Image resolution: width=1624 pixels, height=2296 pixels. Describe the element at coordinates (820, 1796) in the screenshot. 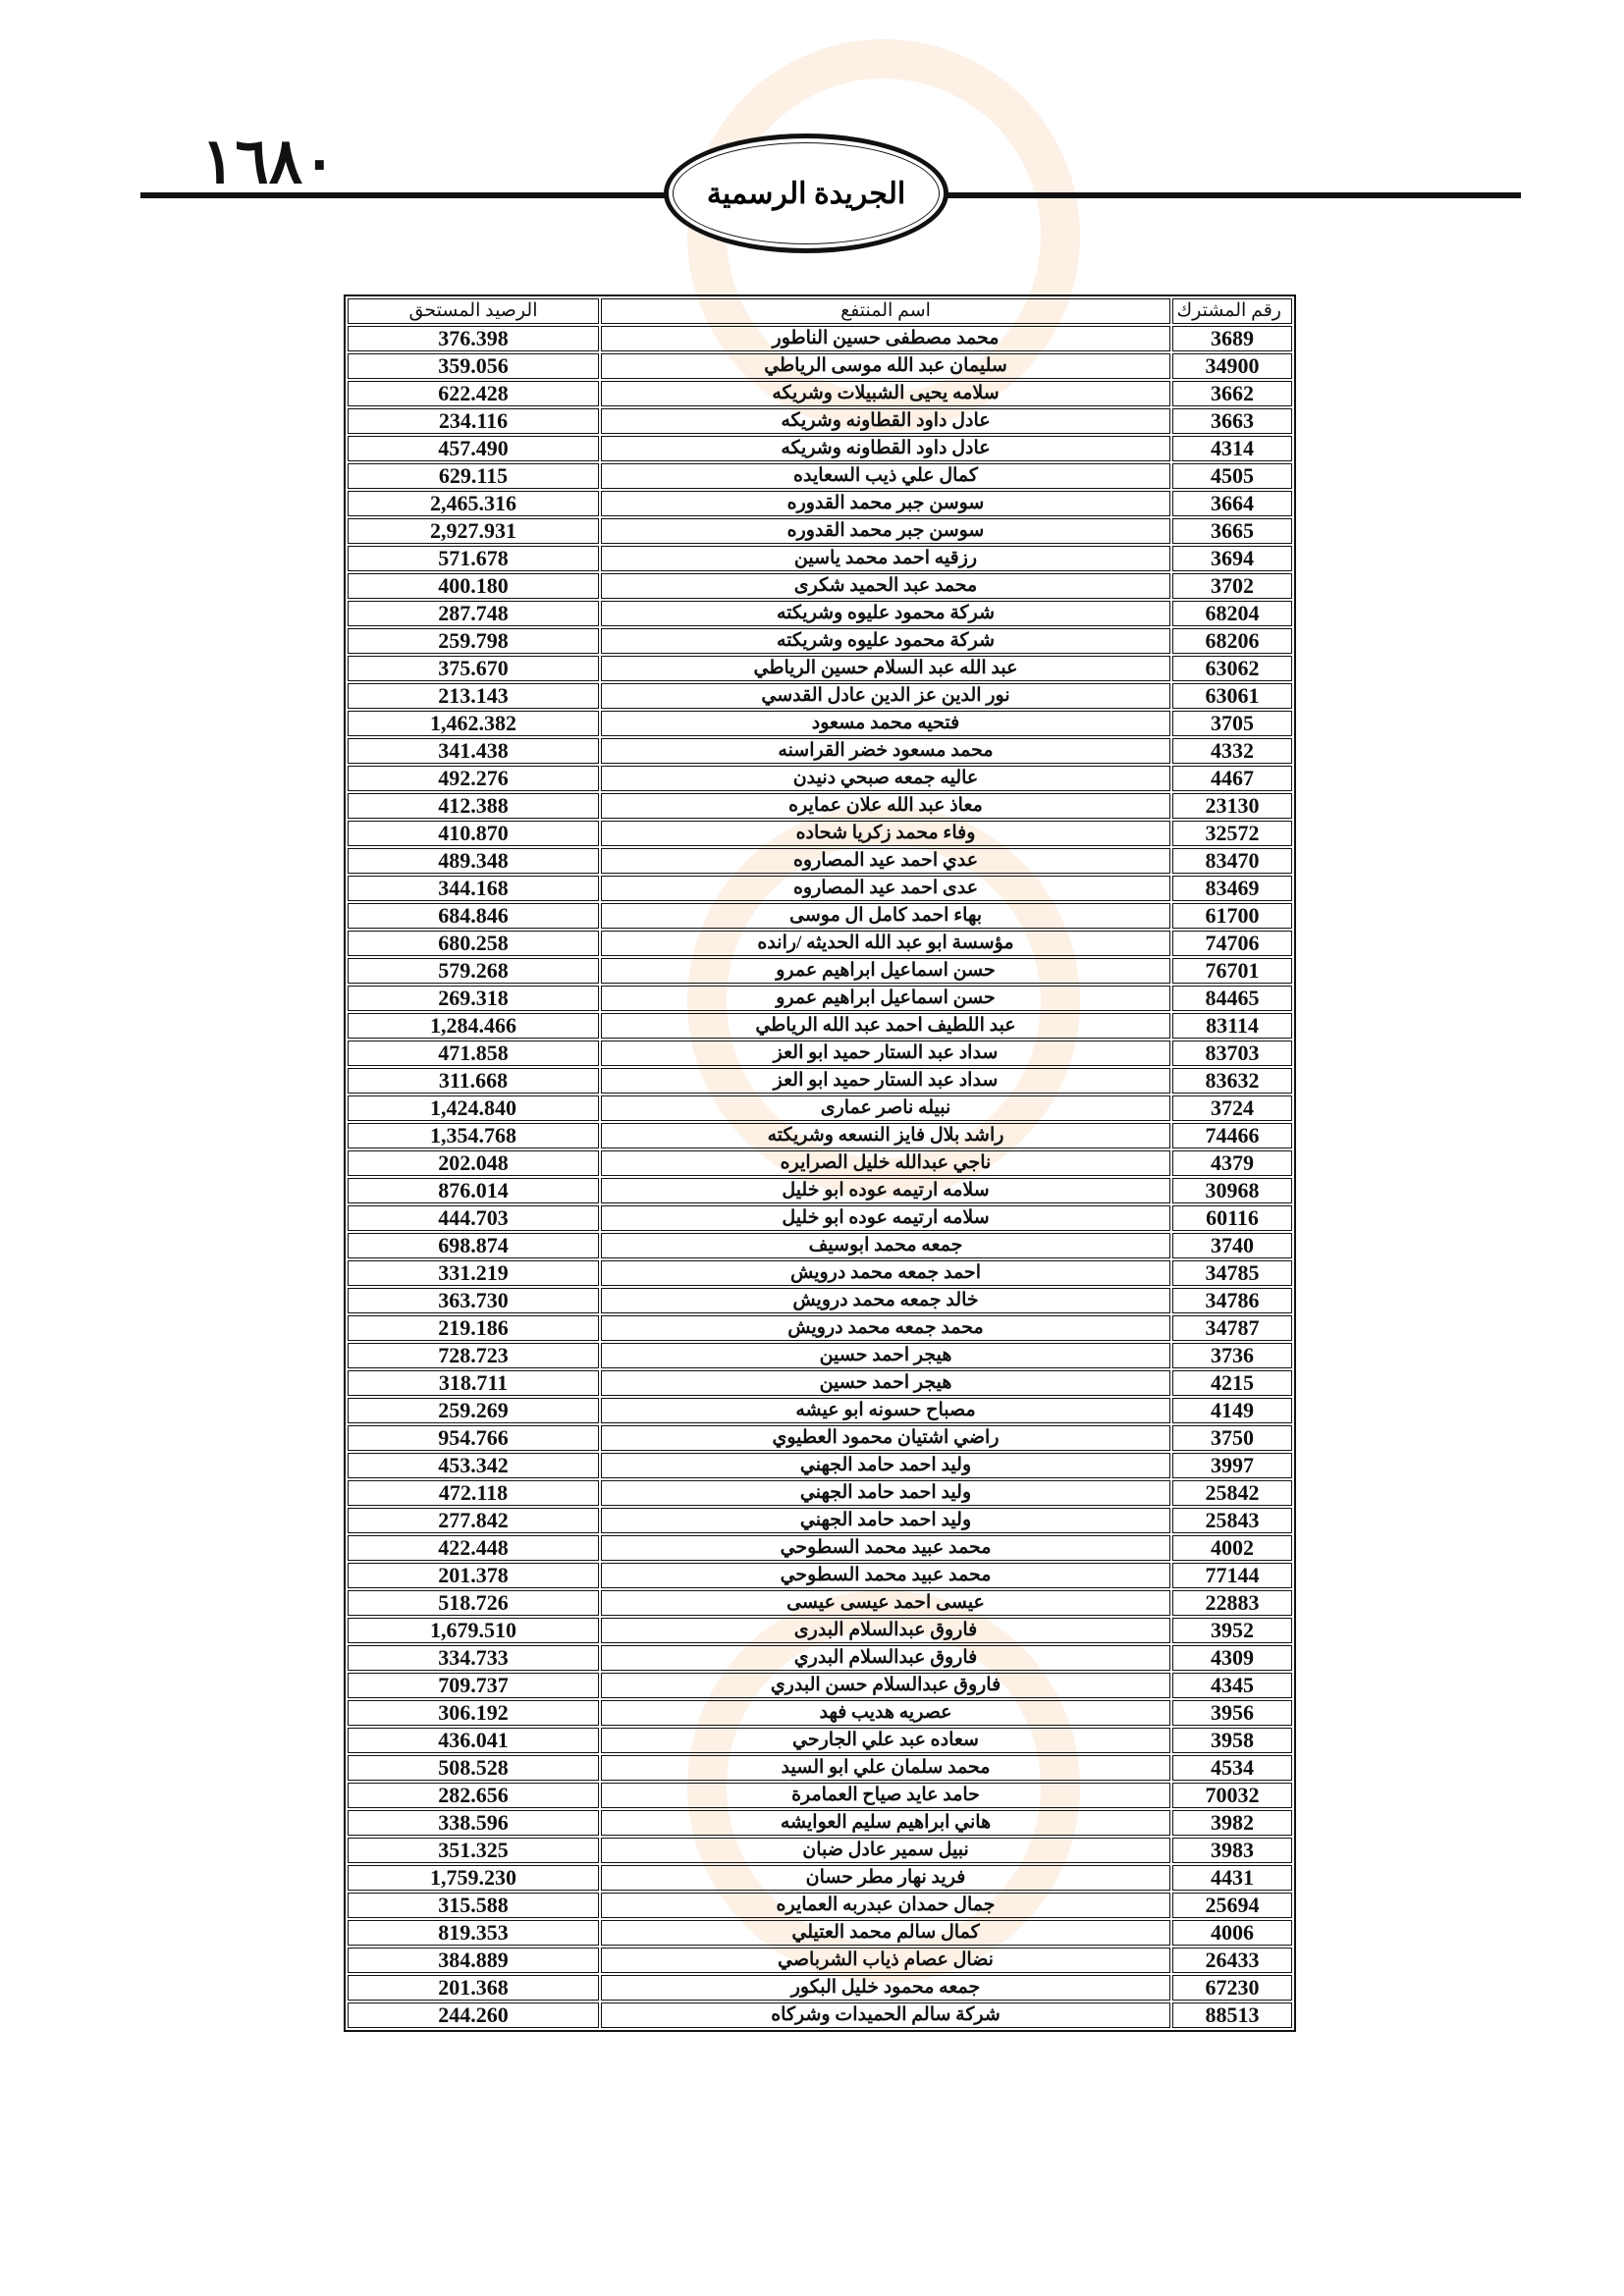

I see `table-row: 70032 حامد عايد صياح العمامرة 282.656` at that location.